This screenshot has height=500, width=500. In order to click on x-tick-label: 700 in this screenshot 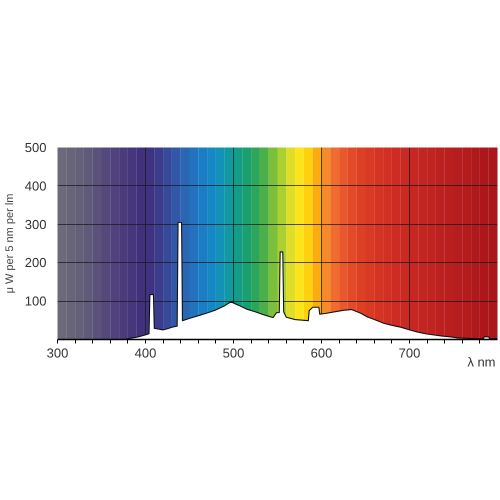, I will do `click(409, 353)`.